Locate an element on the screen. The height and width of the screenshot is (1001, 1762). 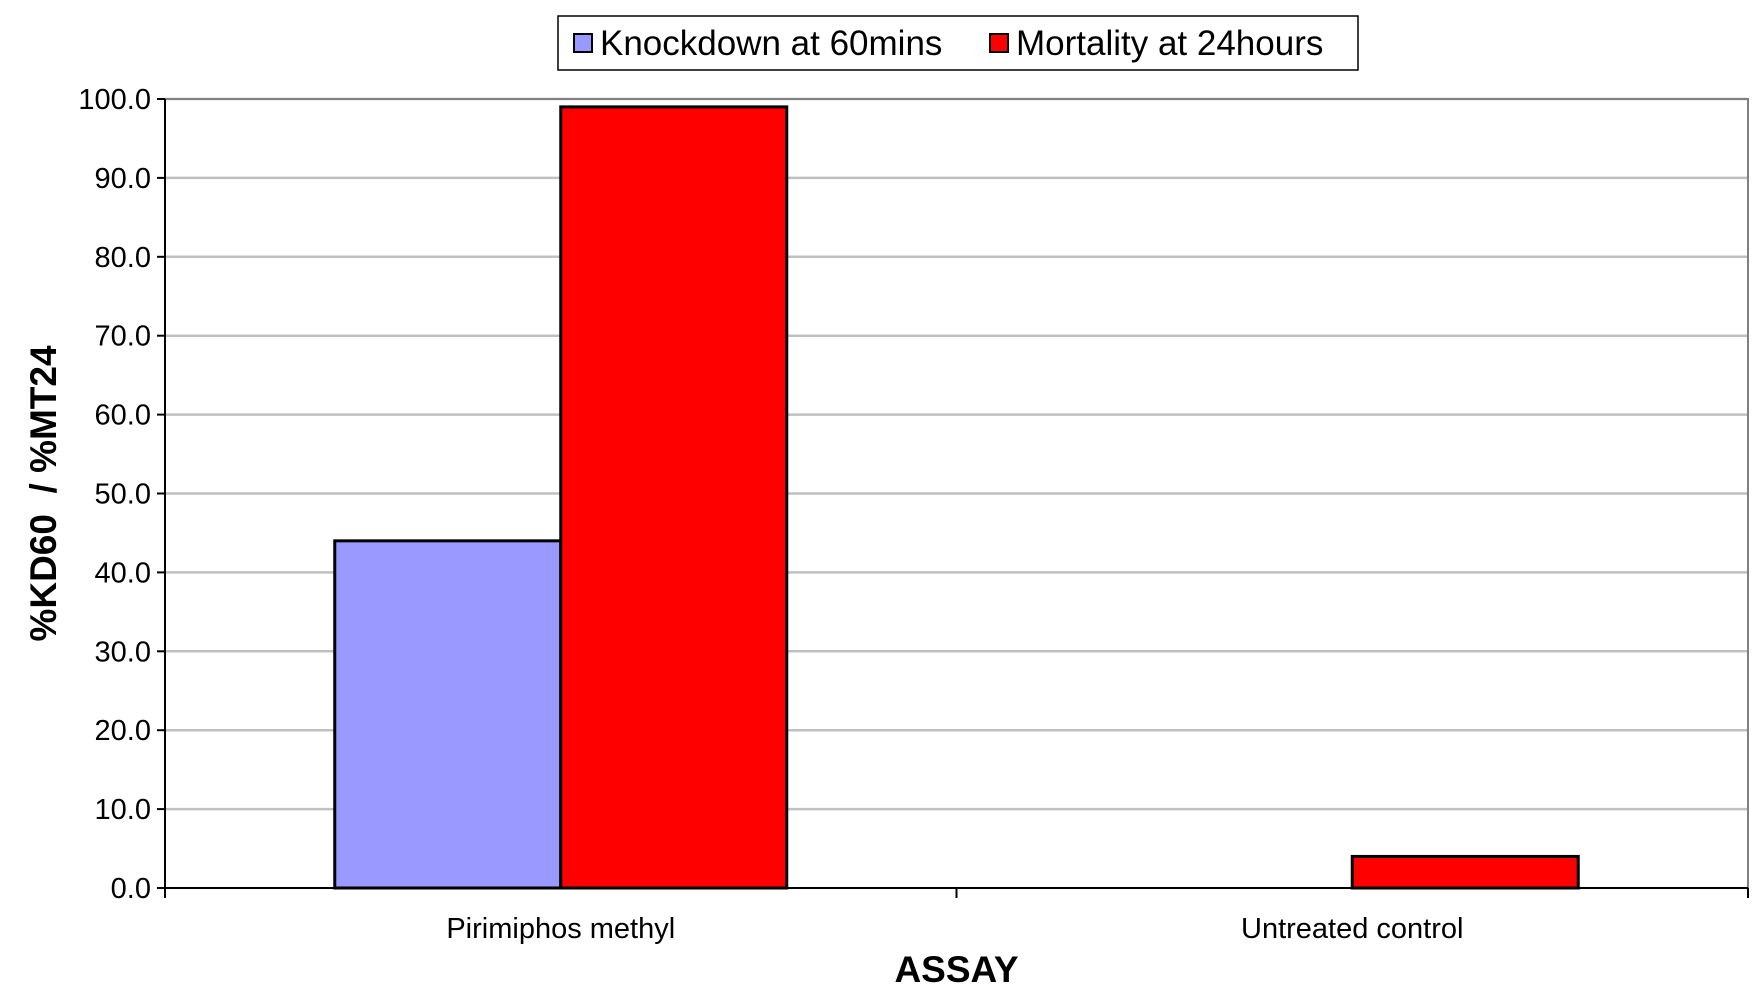
bar-mortality-at-24hours-untreated-control is located at coordinates (1465, 872).